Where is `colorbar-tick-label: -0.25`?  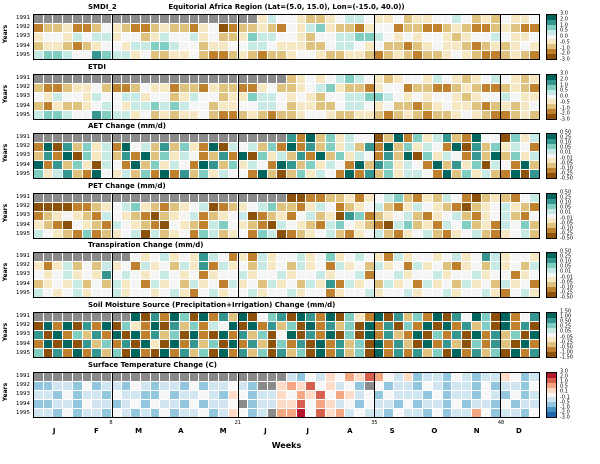 colorbar-tick-label: -0.25 is located at coordinates (566, 173).